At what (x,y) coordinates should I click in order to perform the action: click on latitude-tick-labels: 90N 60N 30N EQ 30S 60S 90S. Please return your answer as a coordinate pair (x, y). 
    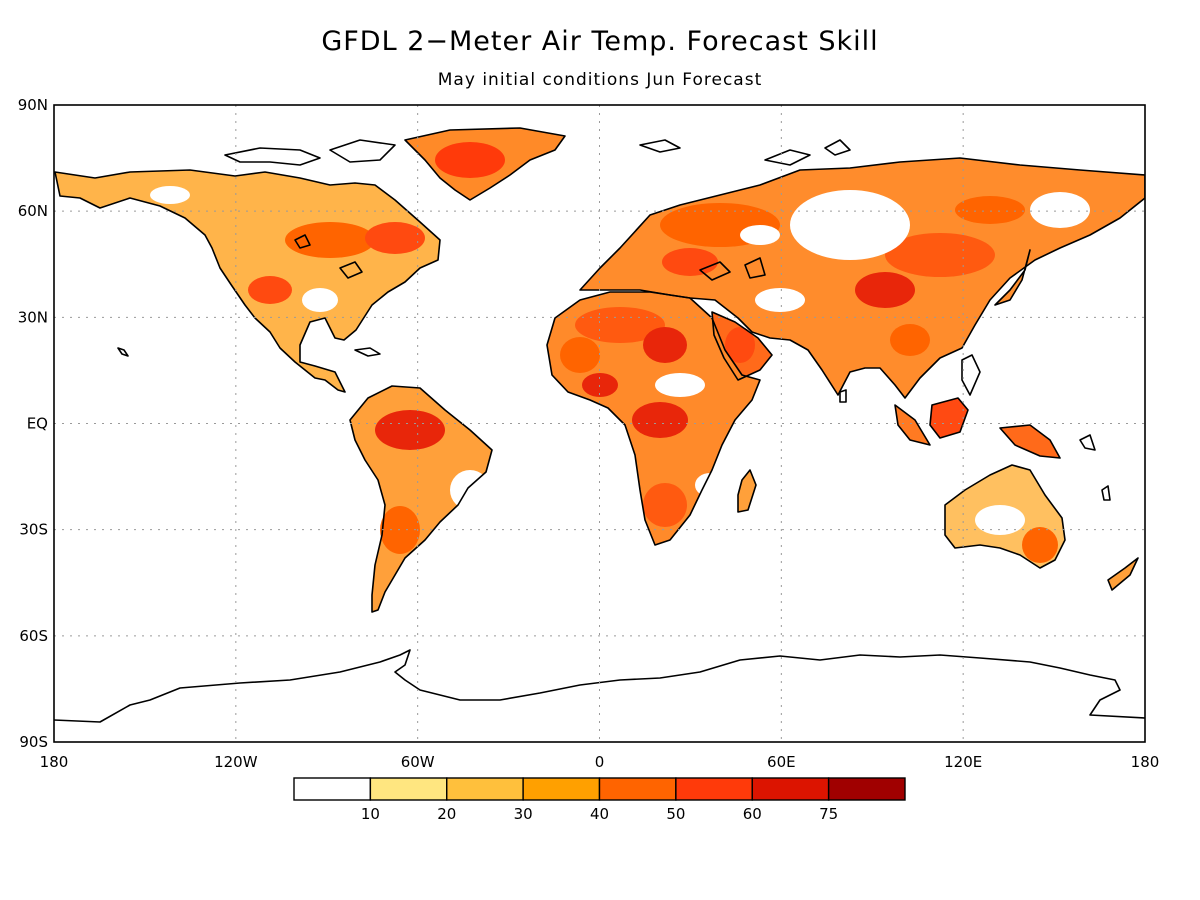
    Looking at the image, I should click on (33, 423).